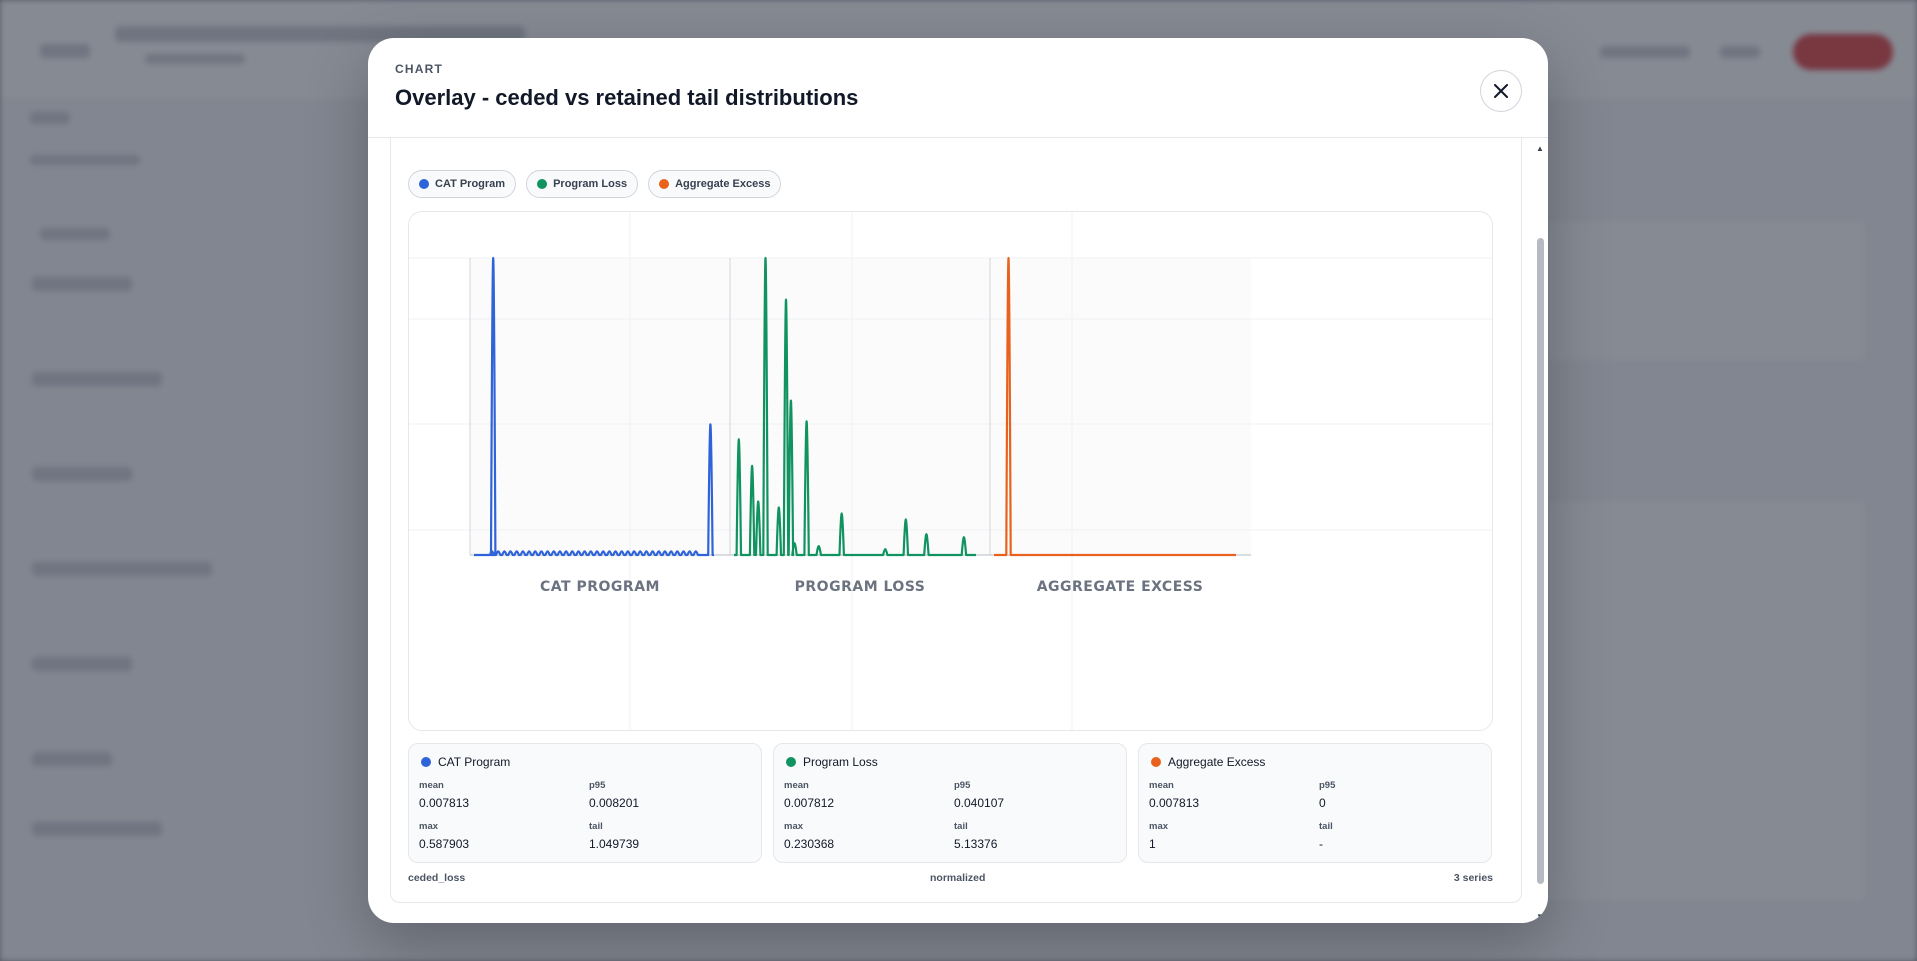 The height and width of the screenshot is (961, 1917). Describe the element at coordinates (614, 803) in the screenshot. I see `stat-p95-value: 0.008201` at that location.